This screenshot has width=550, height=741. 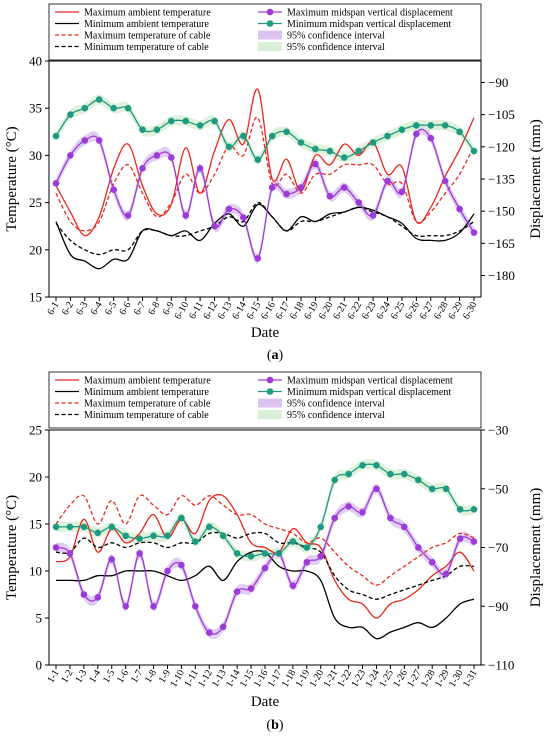 I want to click on x-tick-label: 6-12, so click(x=210, y=310).